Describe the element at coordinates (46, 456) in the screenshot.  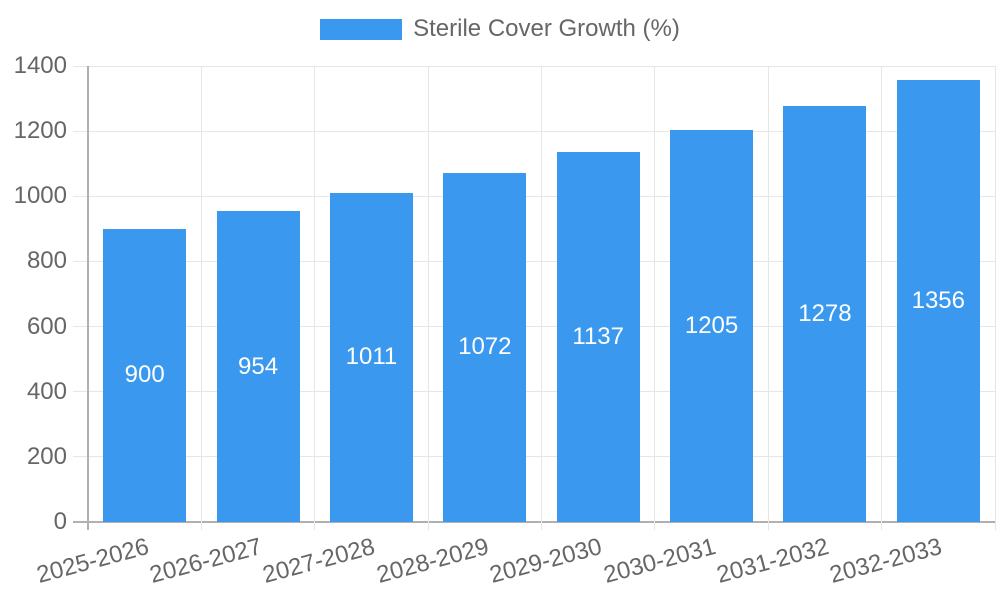
I see `y-axis-tick-label: 200` at that location.